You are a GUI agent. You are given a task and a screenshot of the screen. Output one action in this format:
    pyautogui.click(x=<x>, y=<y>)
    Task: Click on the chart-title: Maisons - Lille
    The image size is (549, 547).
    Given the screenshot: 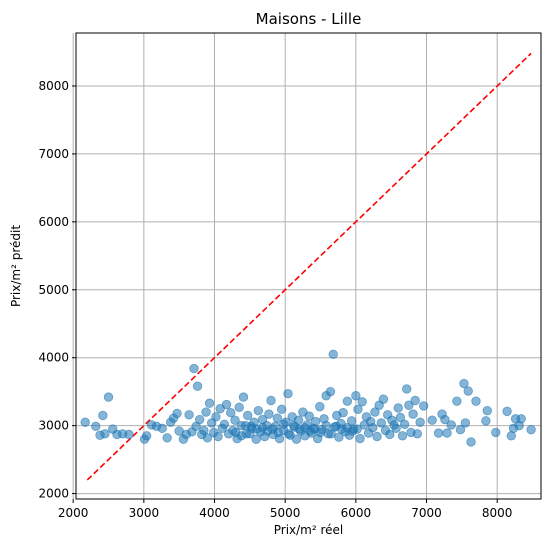 What is the action you would take?
    pyautogui.click(x=309, y=19)
    